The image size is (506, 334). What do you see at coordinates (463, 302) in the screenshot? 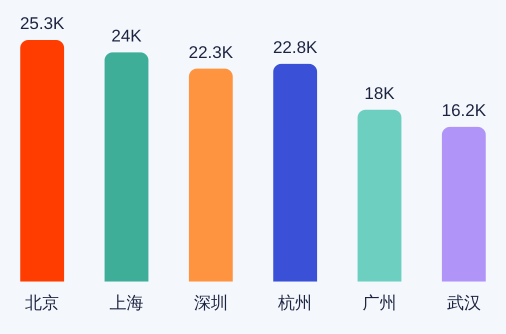
I see `x-tick-label: 武汉` at bounding box center [463, 302].